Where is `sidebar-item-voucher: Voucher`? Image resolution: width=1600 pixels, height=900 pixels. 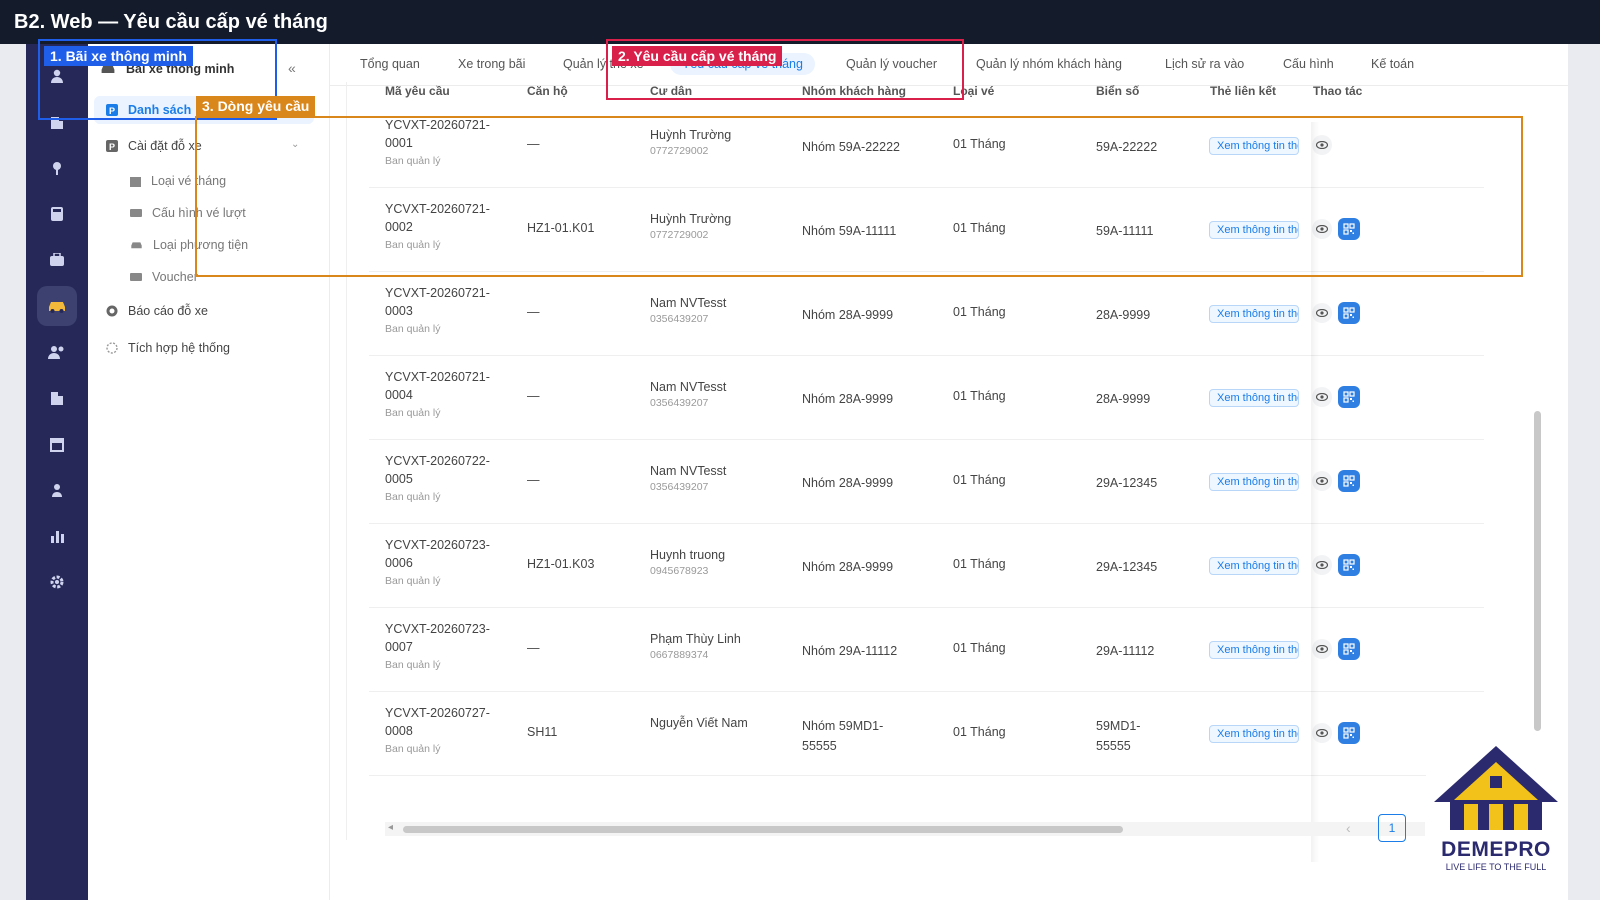 sidebar-item-voucher: Voucher is located at coordinates (164, 277).